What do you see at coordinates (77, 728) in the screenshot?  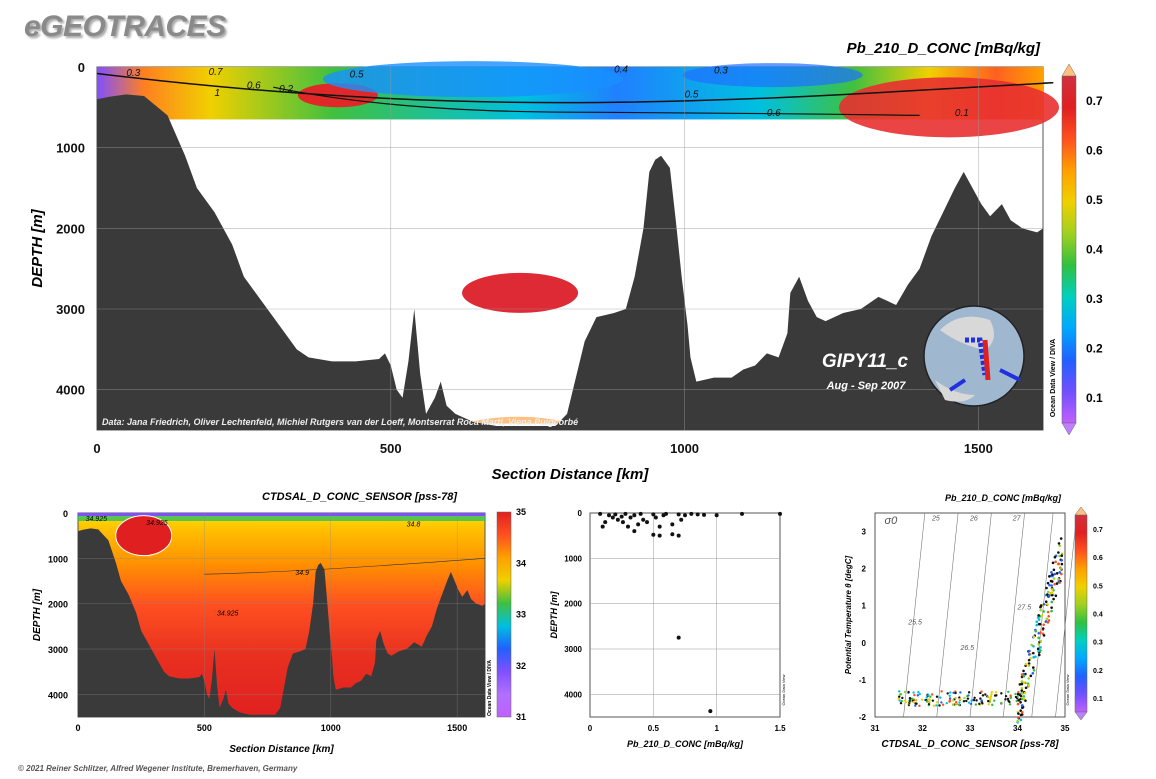 I see `salinity-x-tick-label: 0` at bounding box center [77, 728].